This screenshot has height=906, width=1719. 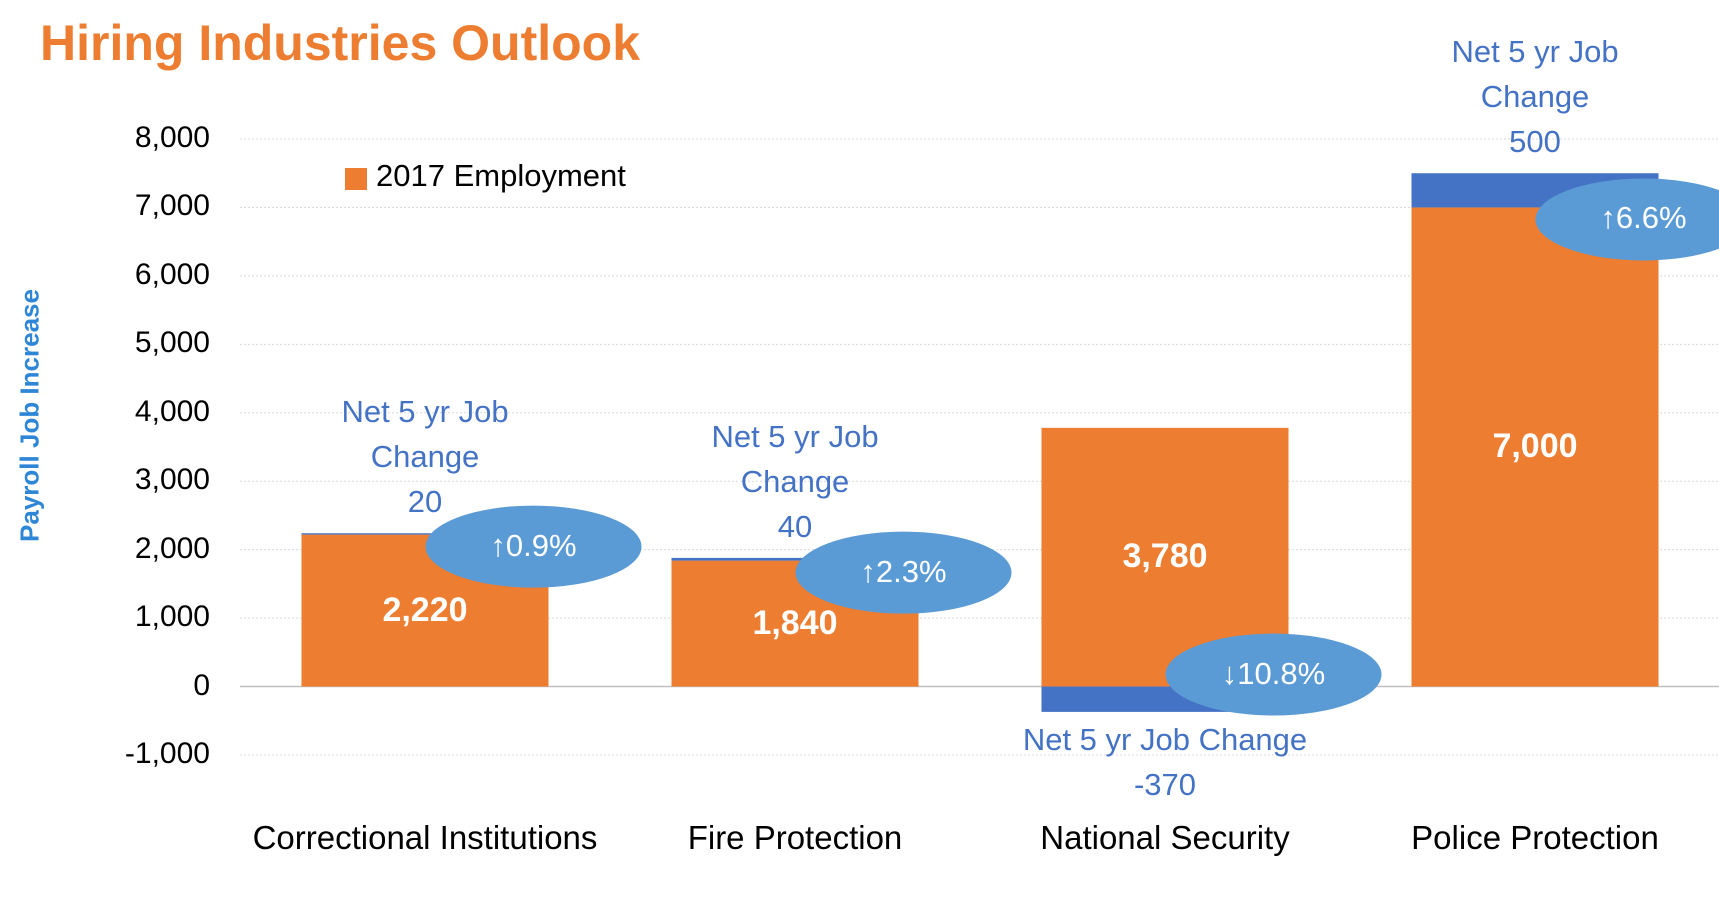 I want to click on change-label: ↓10.8%, so click(x=1273, y=673).